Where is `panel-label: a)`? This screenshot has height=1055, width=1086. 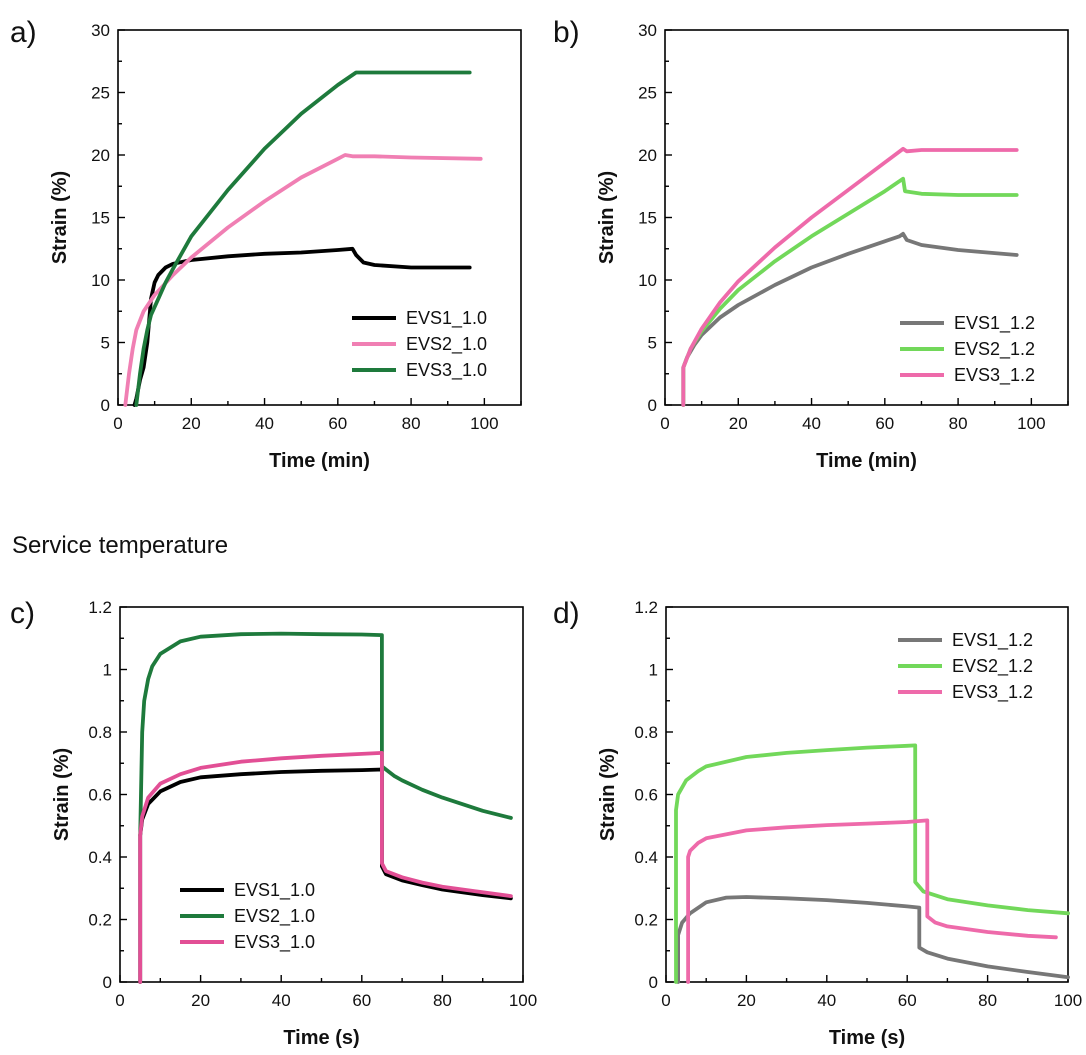 panel-label: a) is located at coordinates (23, 32).